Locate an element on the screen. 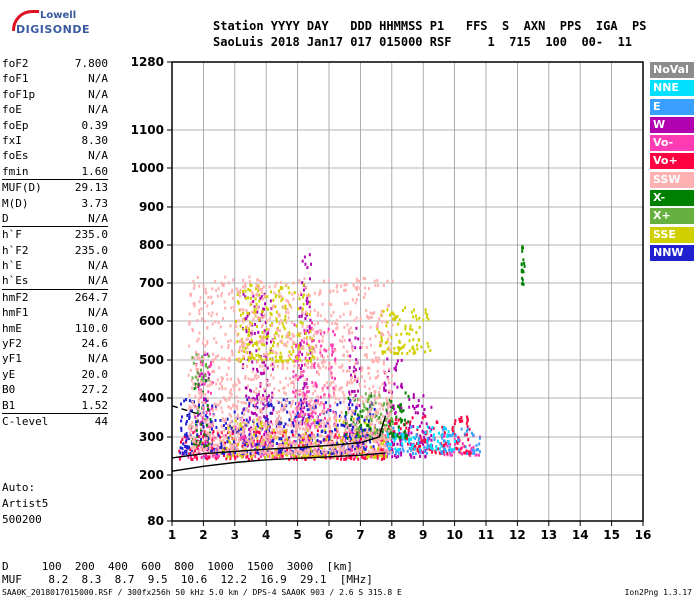 The width and height of the screenshot is (700, 600). auto-scaling-info: Auto: Artist5 500200 is located at coordinates (25, 504).